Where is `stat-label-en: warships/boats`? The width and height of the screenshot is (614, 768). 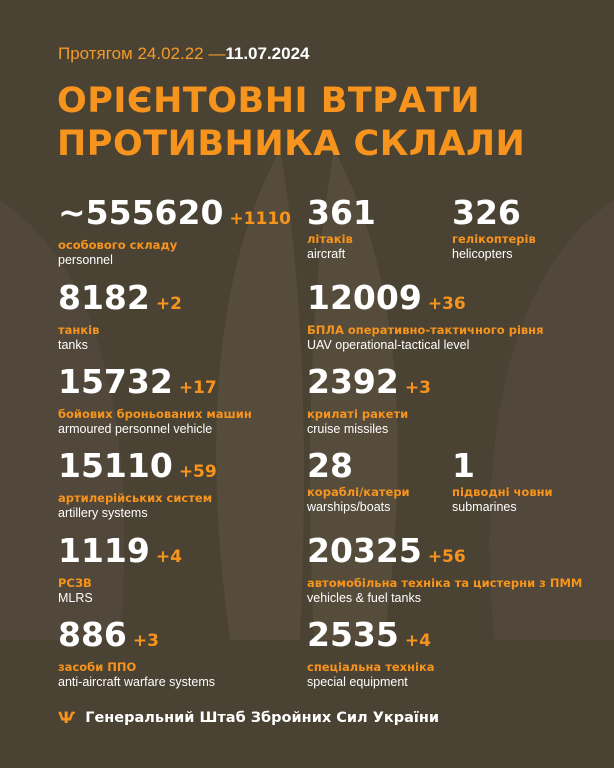
stat-label-en: warships/boats is located at coordinates (349, 507).